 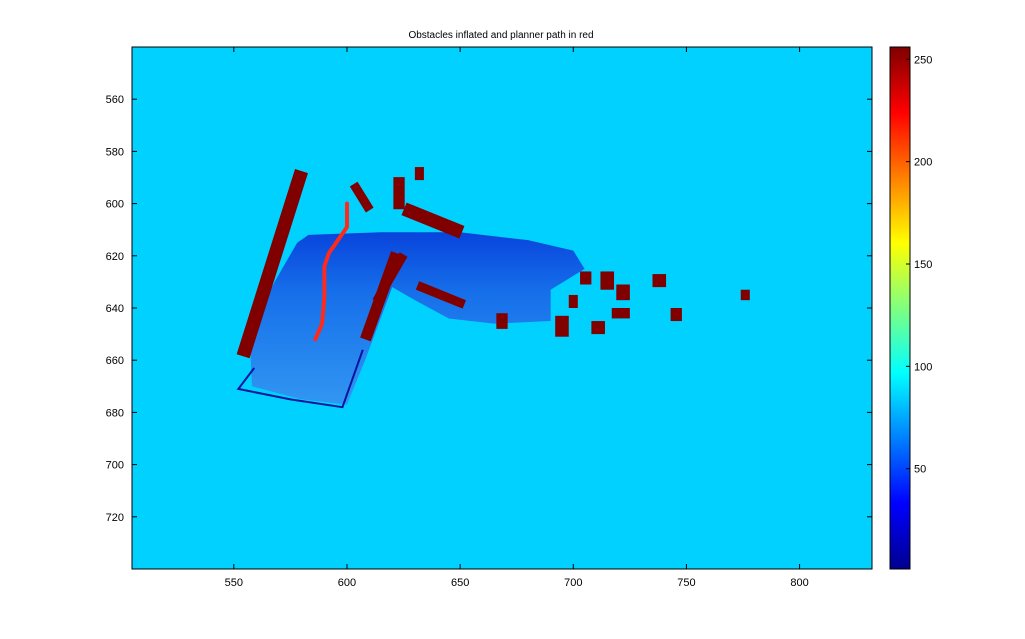 I want to click on scan-outline, so click(x=300, y=379).